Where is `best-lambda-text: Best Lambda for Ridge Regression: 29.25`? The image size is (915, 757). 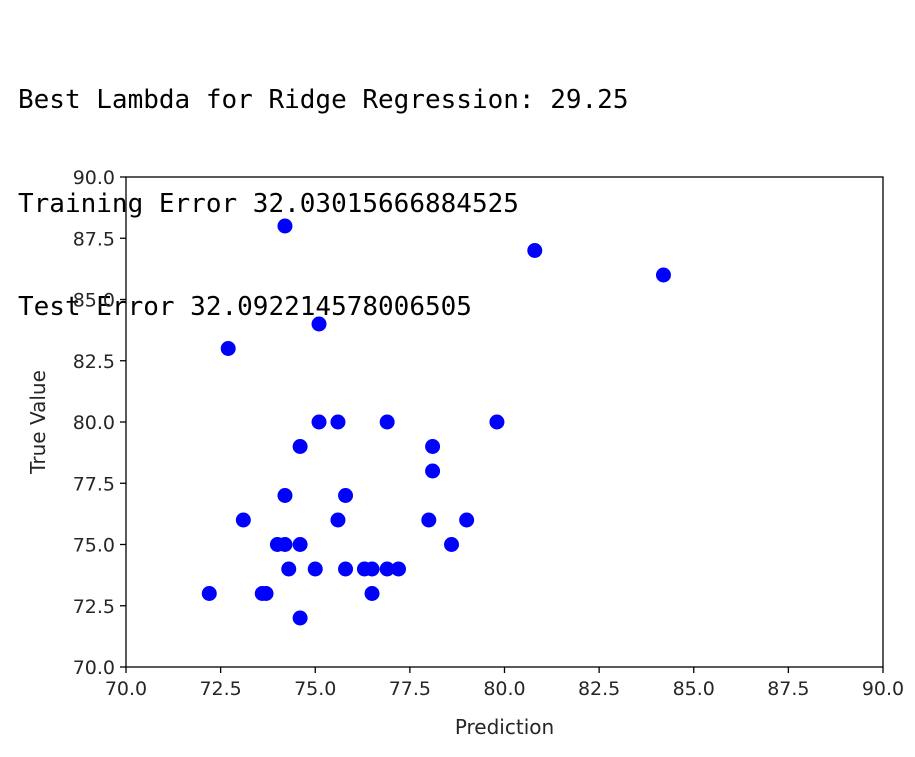 best-lambda-text: Best Lambda for Ridge Regression: 29.25 is located at coordinates (323, 100).